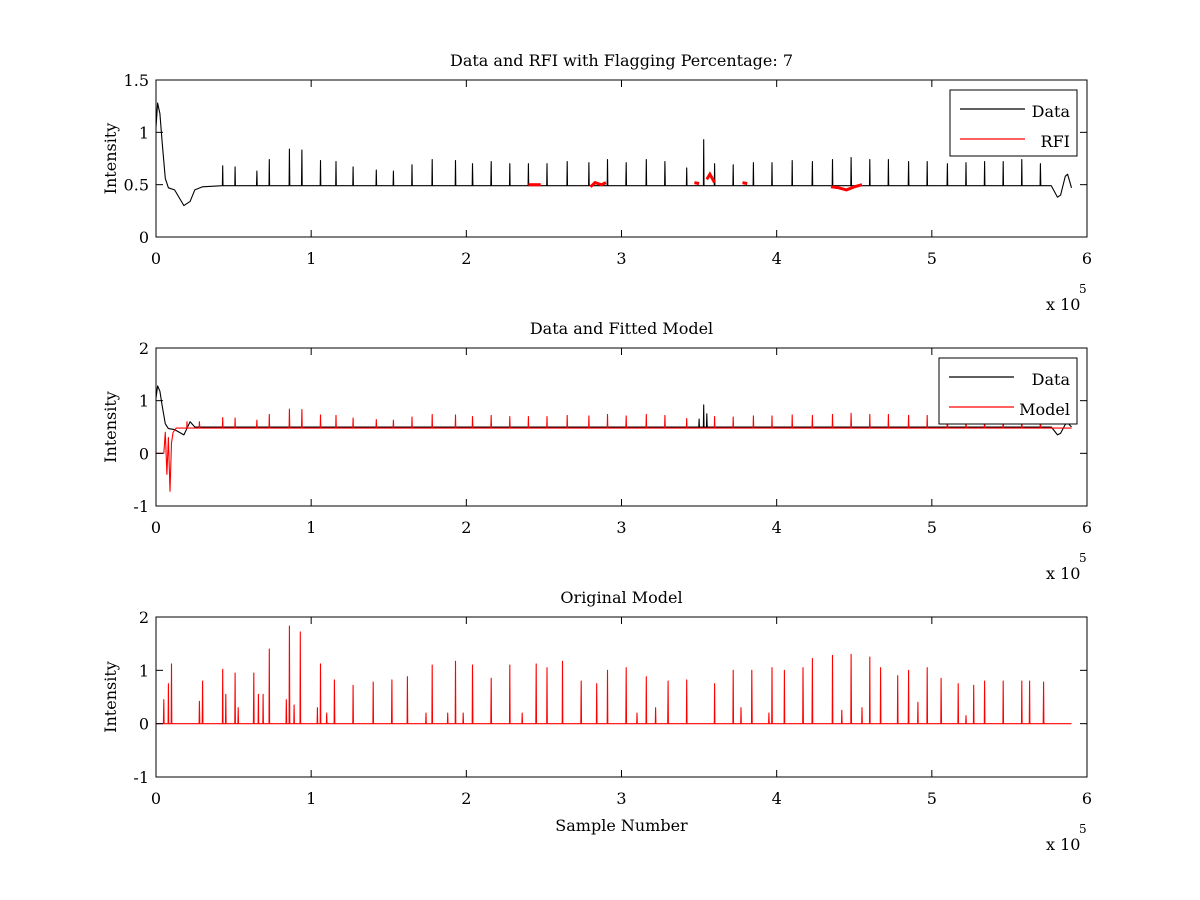 This screenshot has height=900, width=1200. I want to click on legend: Data RFI, so click(1013, 123).